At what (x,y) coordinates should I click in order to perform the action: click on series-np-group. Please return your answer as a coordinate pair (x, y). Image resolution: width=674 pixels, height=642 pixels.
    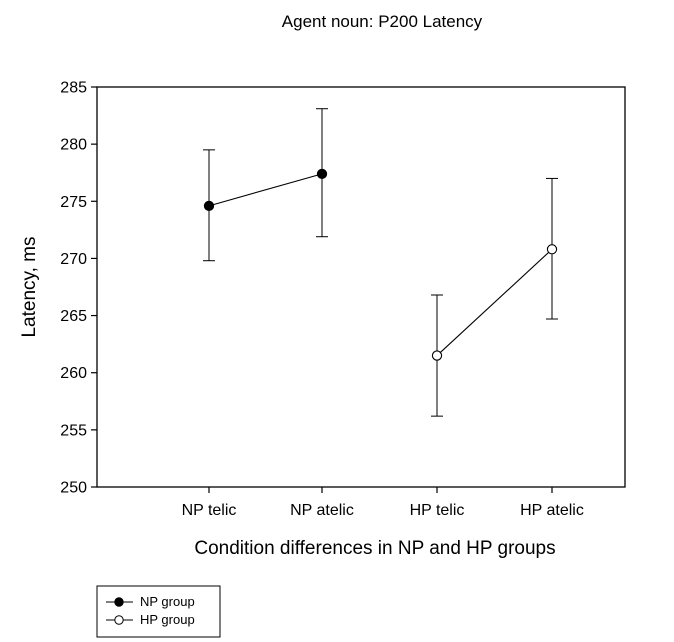
    Looking at the image, I should click on (265, 185).